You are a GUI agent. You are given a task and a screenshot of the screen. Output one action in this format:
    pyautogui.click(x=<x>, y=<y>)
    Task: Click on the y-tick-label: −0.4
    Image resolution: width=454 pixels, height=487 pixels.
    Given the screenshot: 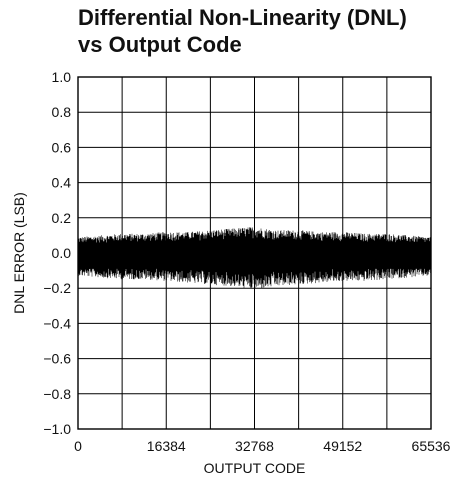 What is the action you would take?
    pyautogui.click(x=57, y=323)
    